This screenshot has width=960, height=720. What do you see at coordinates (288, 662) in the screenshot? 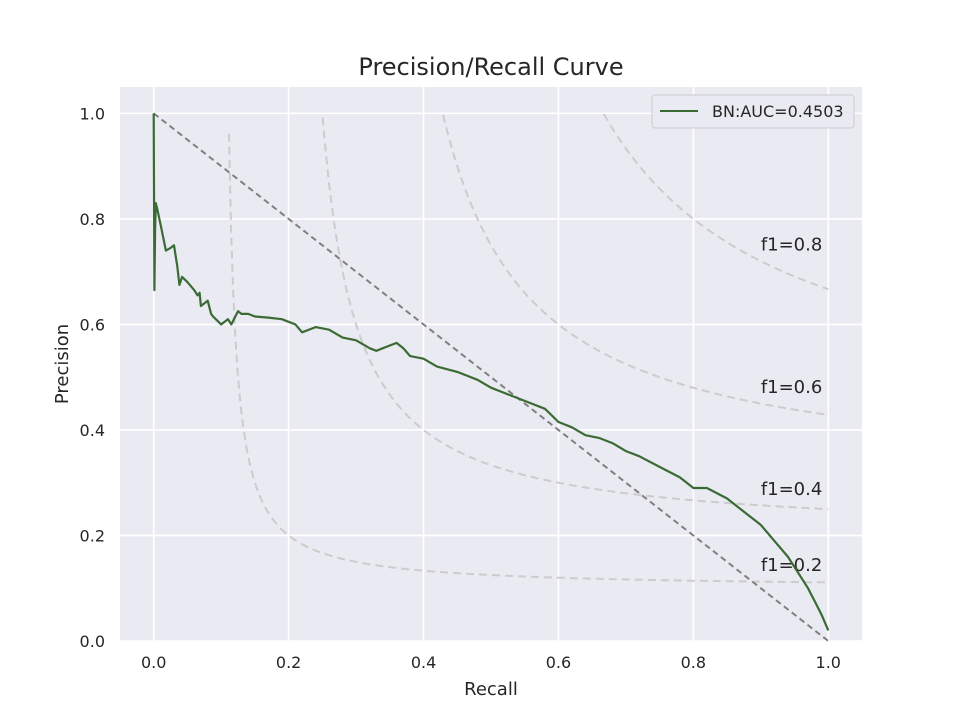
I see `x-tick-label: 0.2` at bounding box center [288, 662].